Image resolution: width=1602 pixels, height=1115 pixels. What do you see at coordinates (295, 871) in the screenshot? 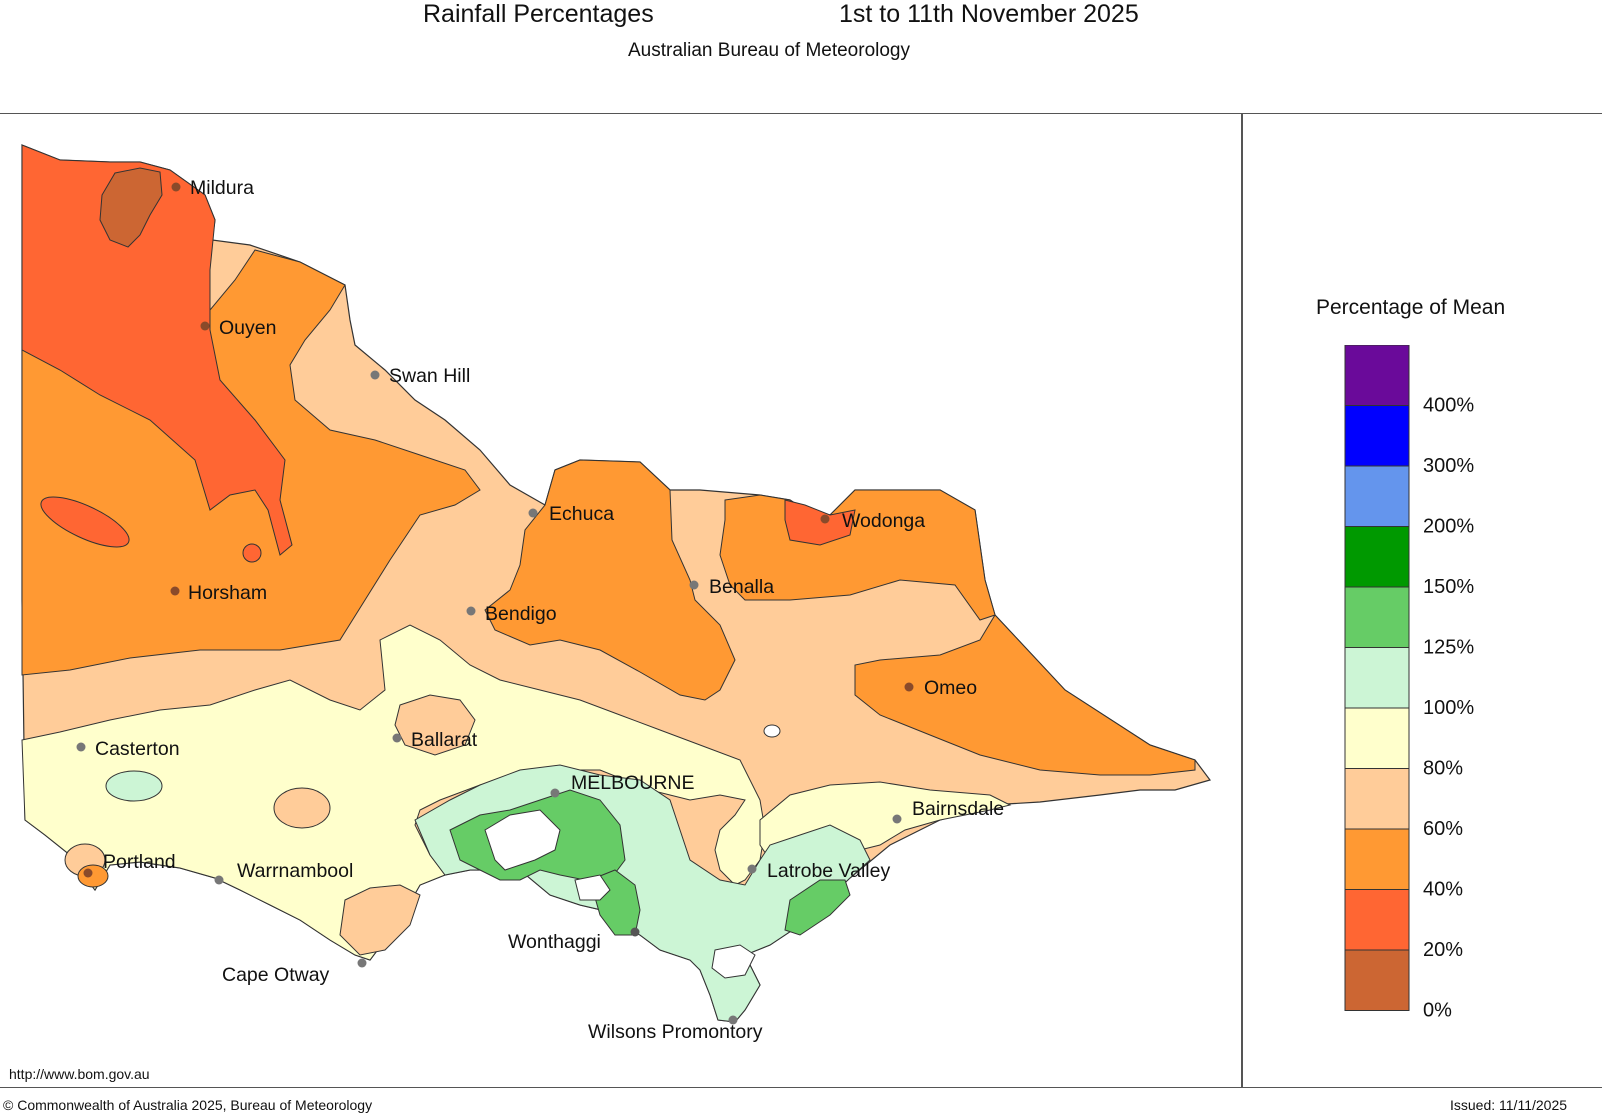
I see `city-label: Warrnambool` at bounding box center [295, 871].